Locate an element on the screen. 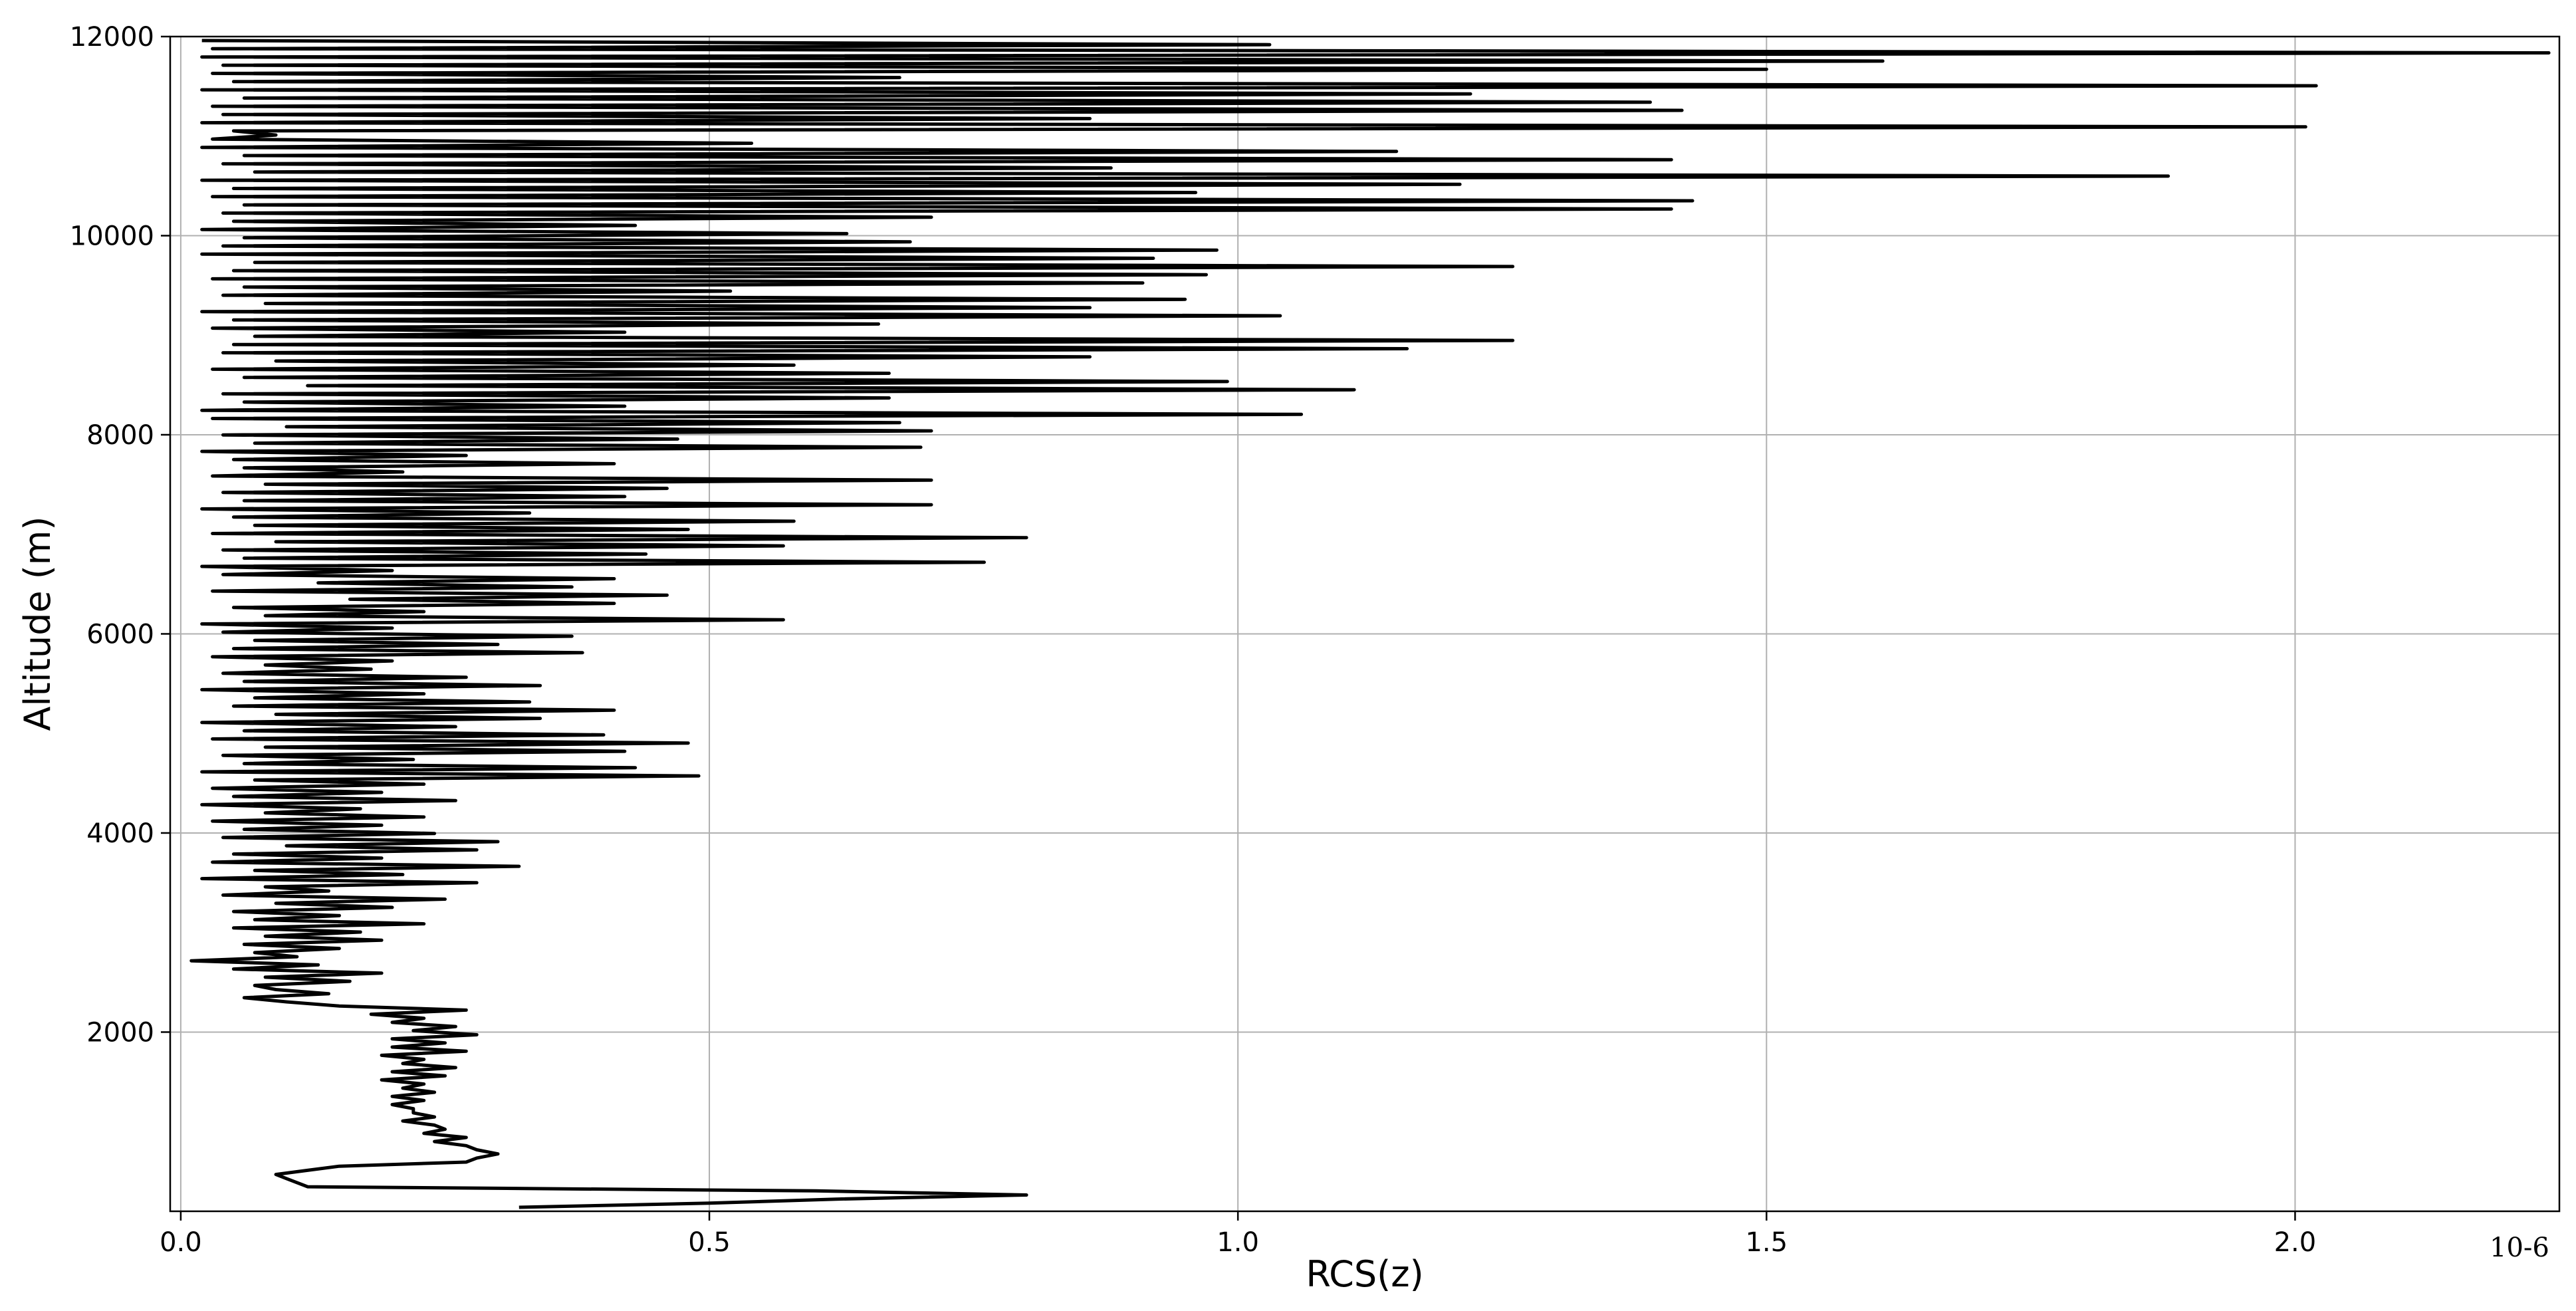 The image size is (2576, 1311). x-axis-ticks: 0.0 0.5 1.0 1.5 2.0 is located at coordinates (1238, 1234).